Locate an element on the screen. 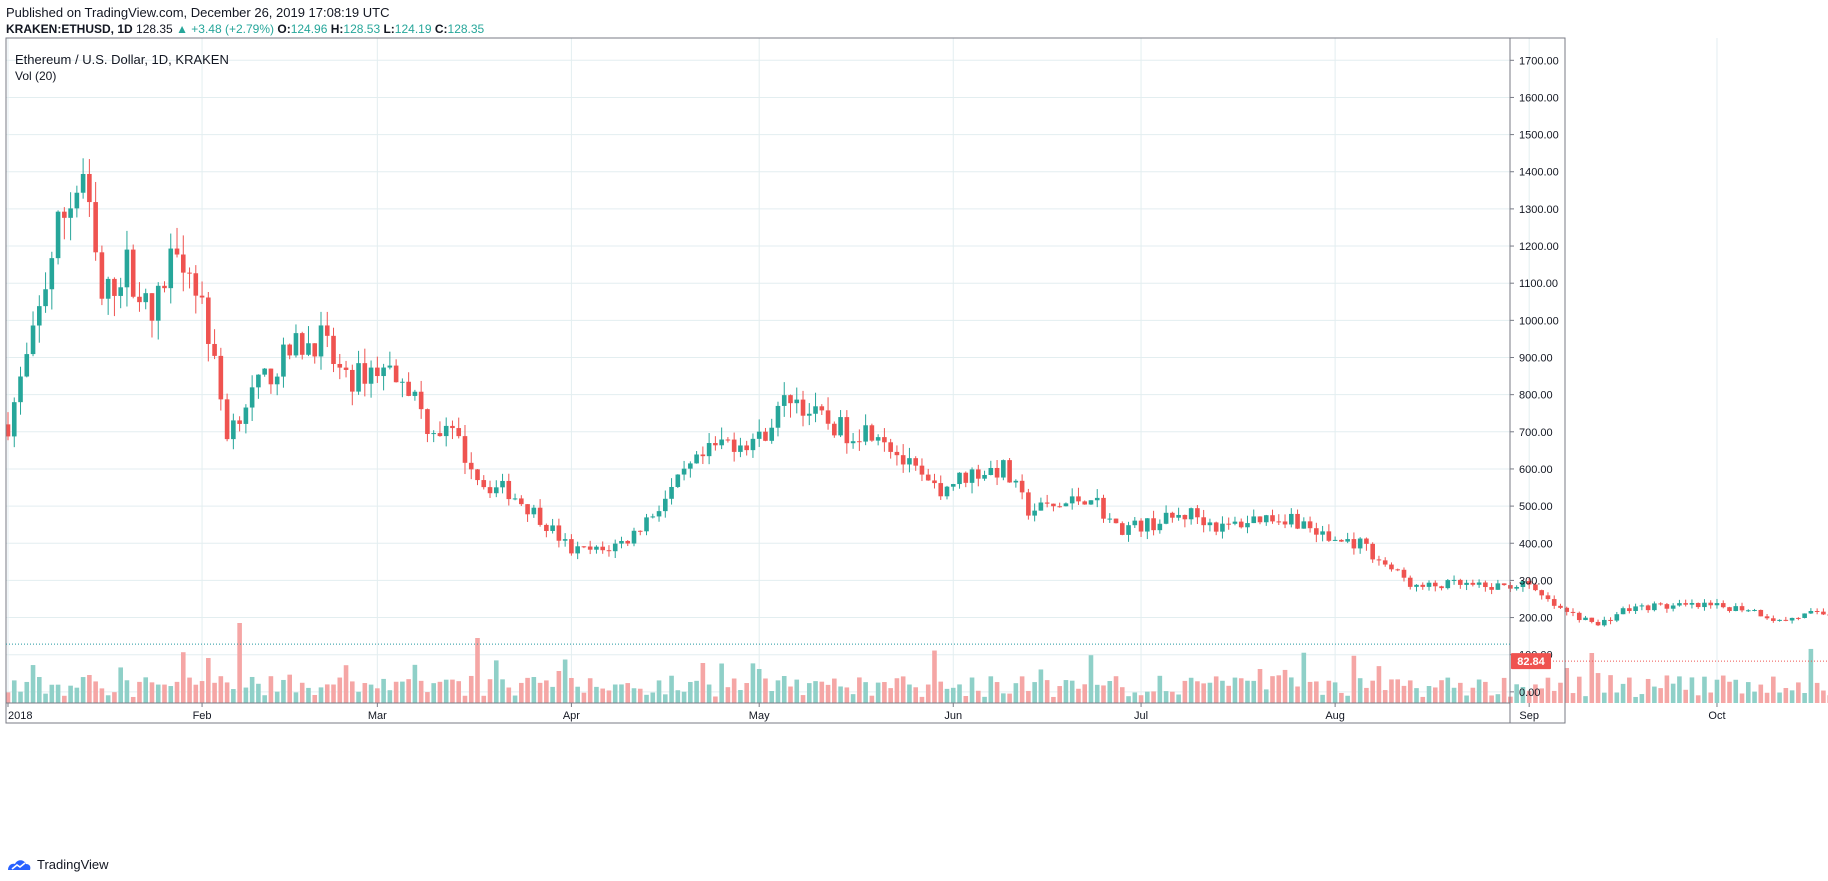 Image resolution: width=1828 pixels, height=881 pixels. volume-bars is located at coordinates (916, 663).